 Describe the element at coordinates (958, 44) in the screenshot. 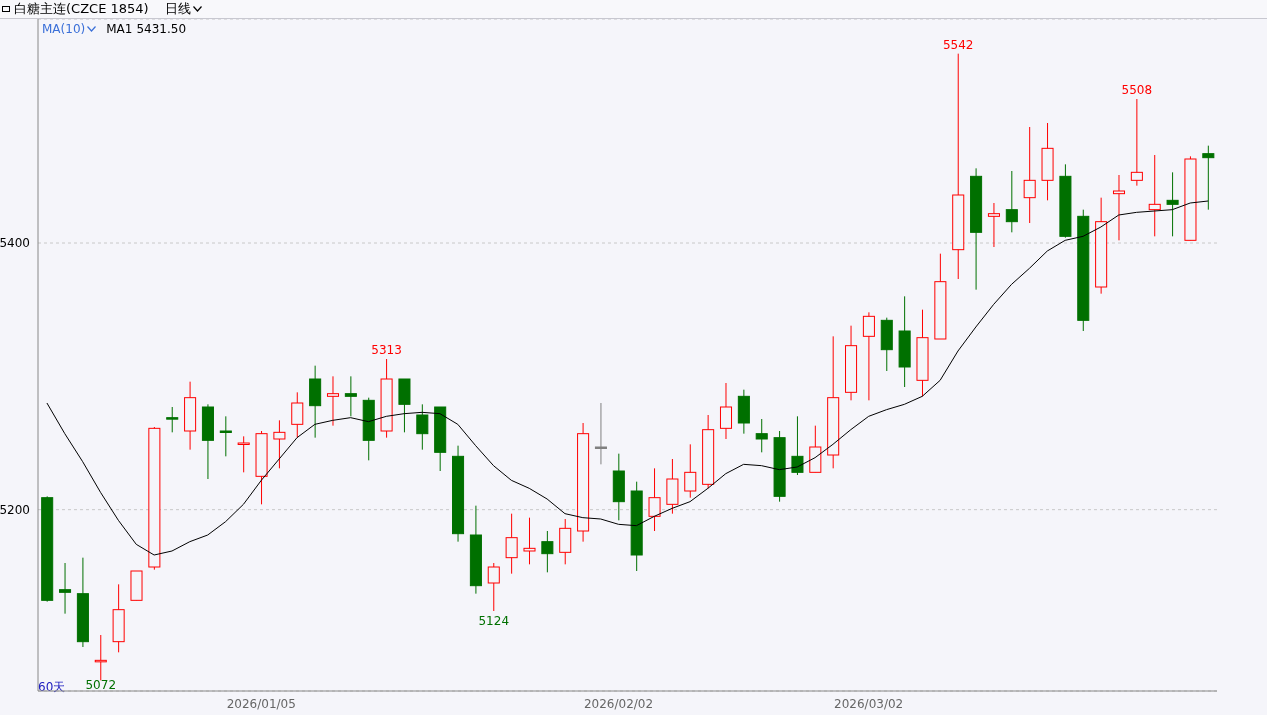

I see `annotation: 5542` at that location.